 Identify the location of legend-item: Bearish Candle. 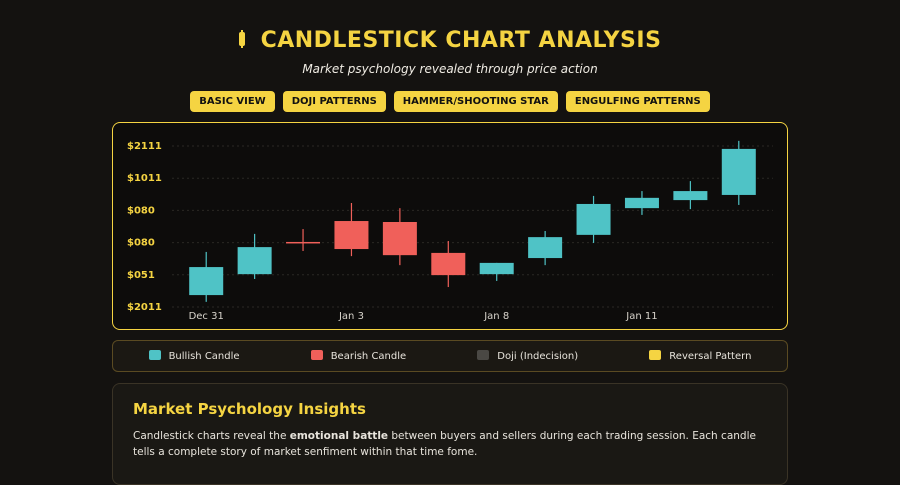
(358, 356).